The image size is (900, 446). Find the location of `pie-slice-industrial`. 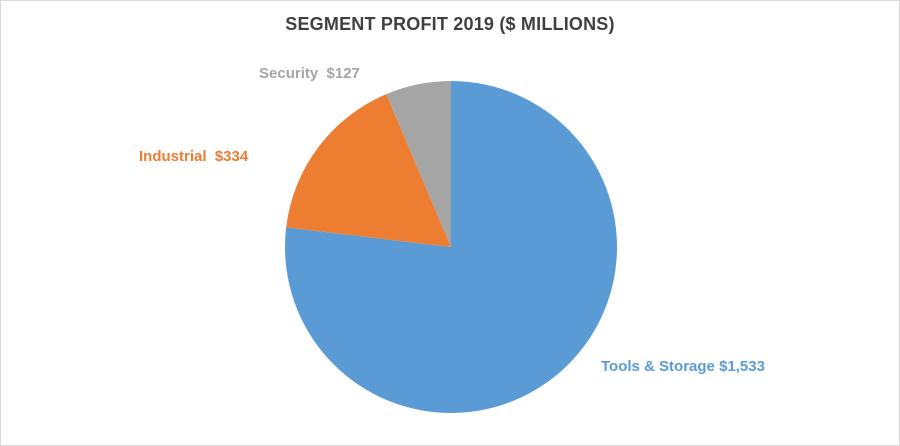

pie-slice-industrial is located at coordinates (368, 171).